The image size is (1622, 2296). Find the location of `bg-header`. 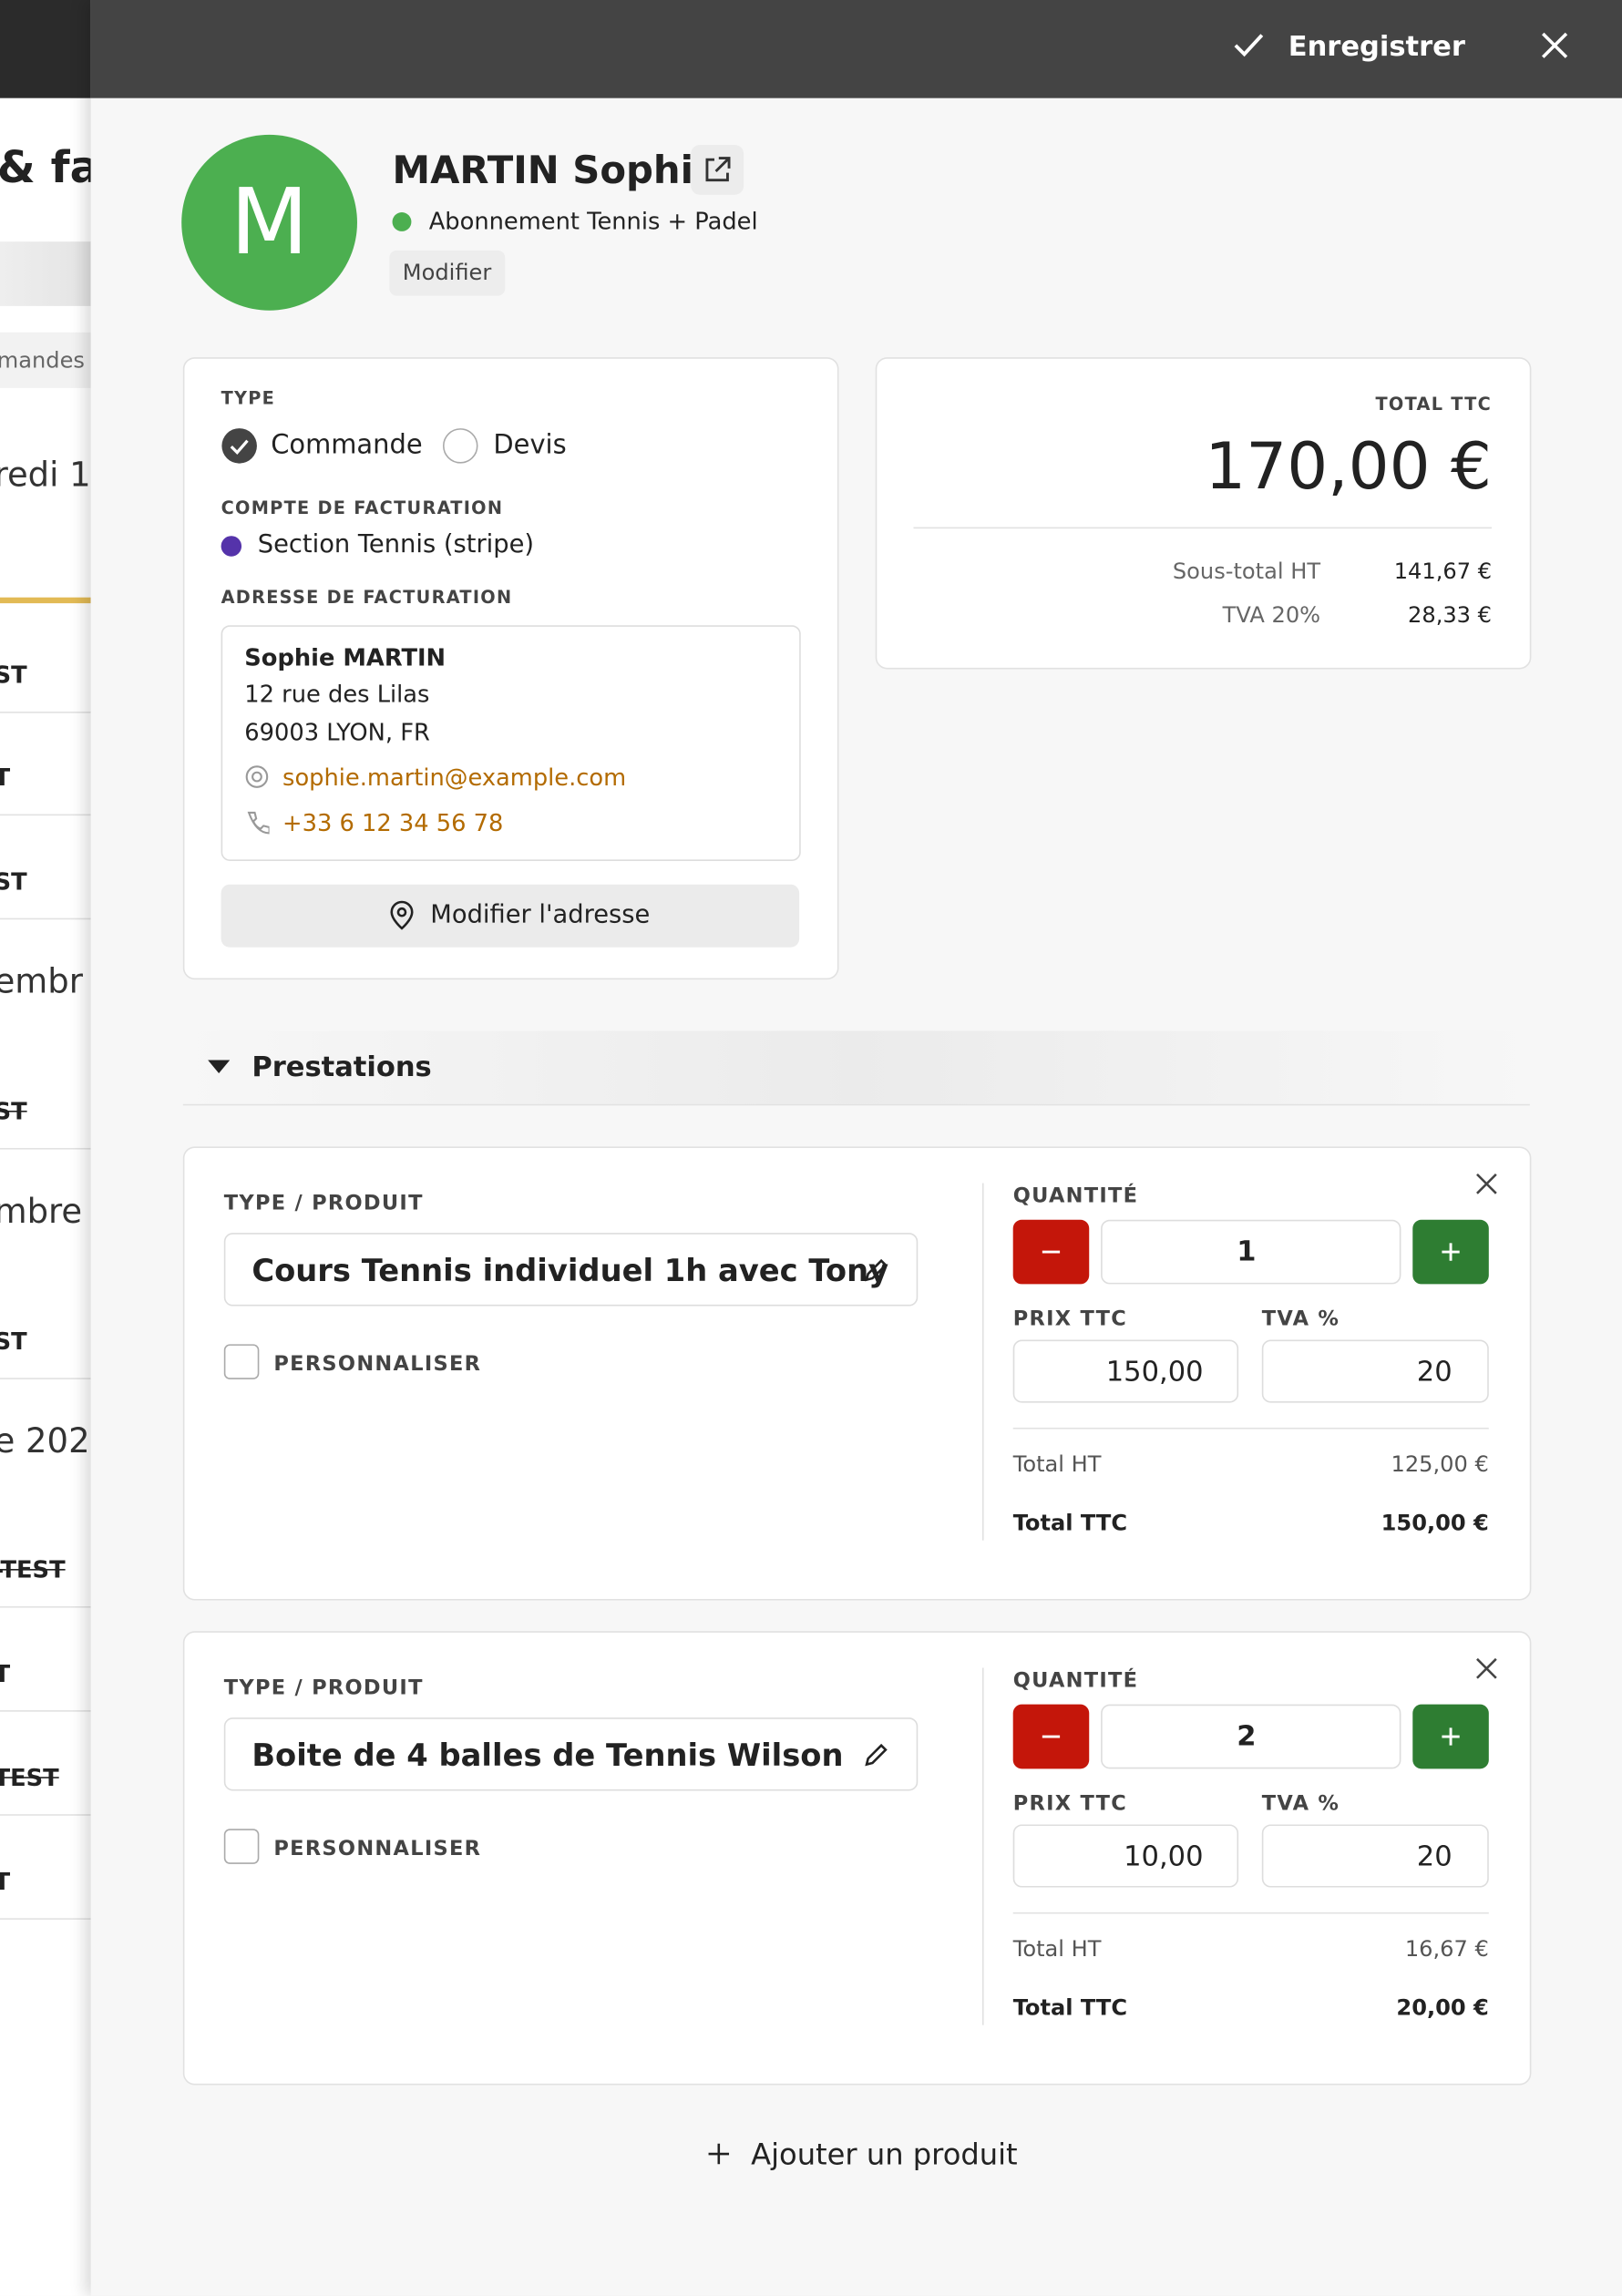

bg-header is located at coordinates (45, 49).